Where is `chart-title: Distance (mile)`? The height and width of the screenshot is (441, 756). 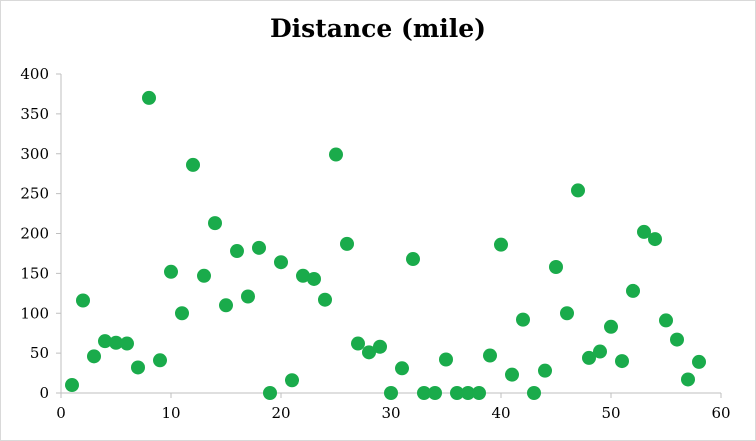
chart-title: Distance (mile) is located at coordinates (377, 28).